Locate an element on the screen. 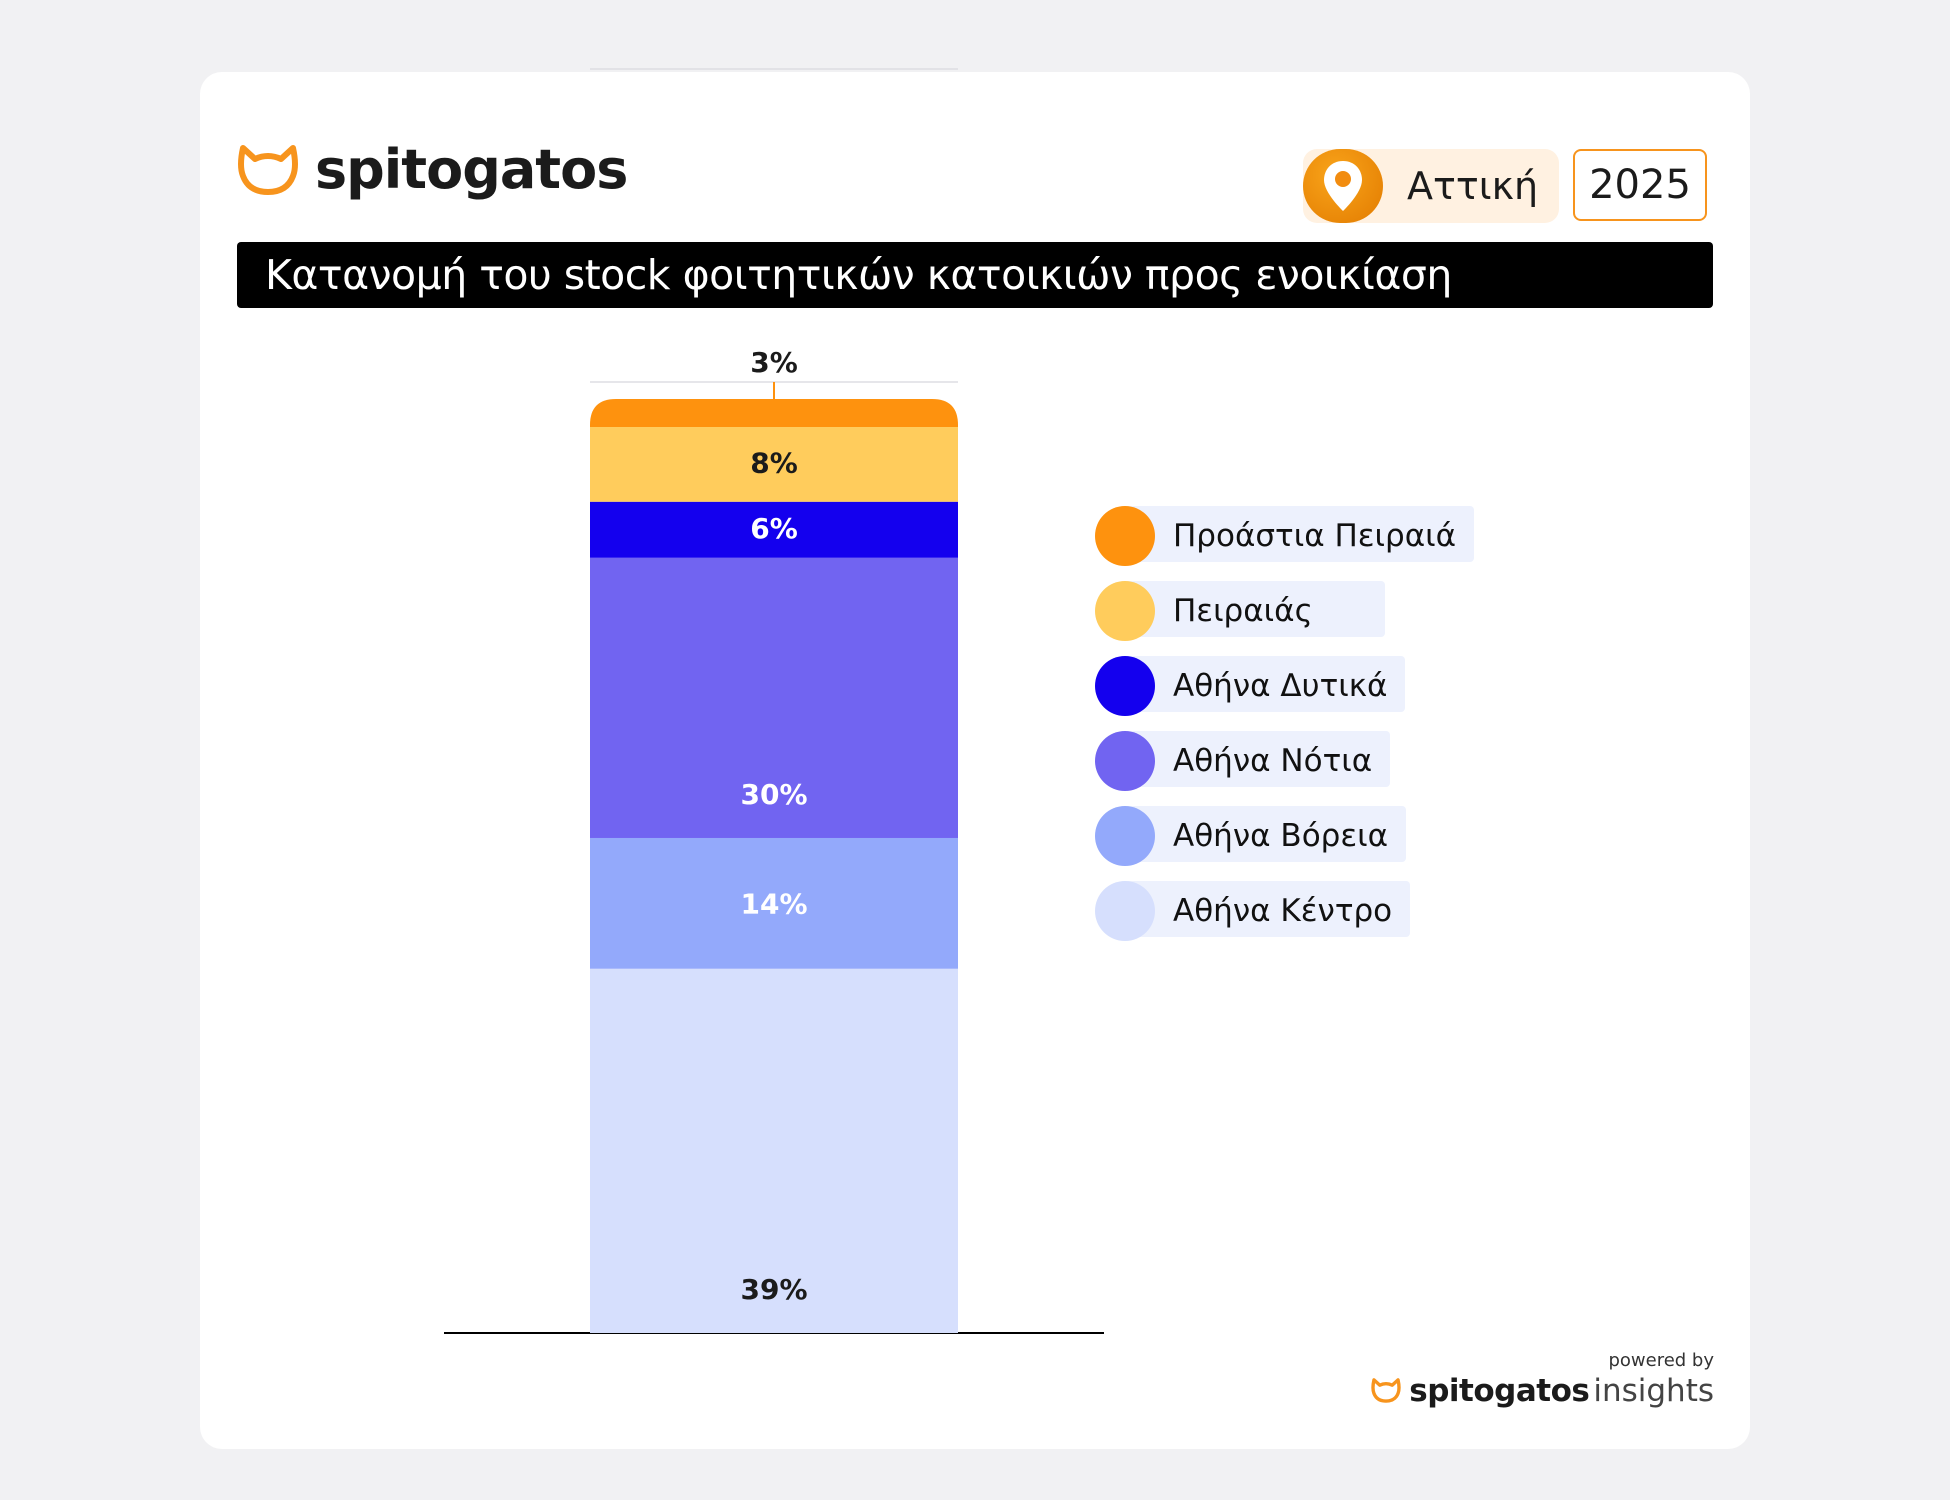 The height and width of the screenshot is (1500, 1950). data-label: 6% is located at coordinates (774, 528).